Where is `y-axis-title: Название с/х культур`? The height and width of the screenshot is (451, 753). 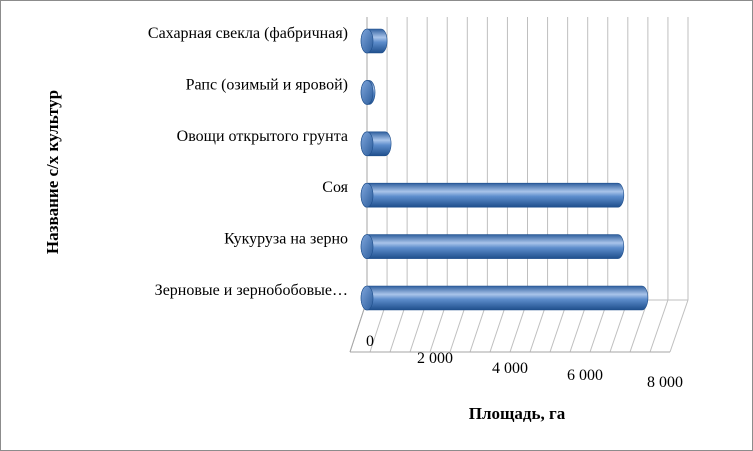 y-axis-title: Название с/х культур is located at coordinates (52, 172).